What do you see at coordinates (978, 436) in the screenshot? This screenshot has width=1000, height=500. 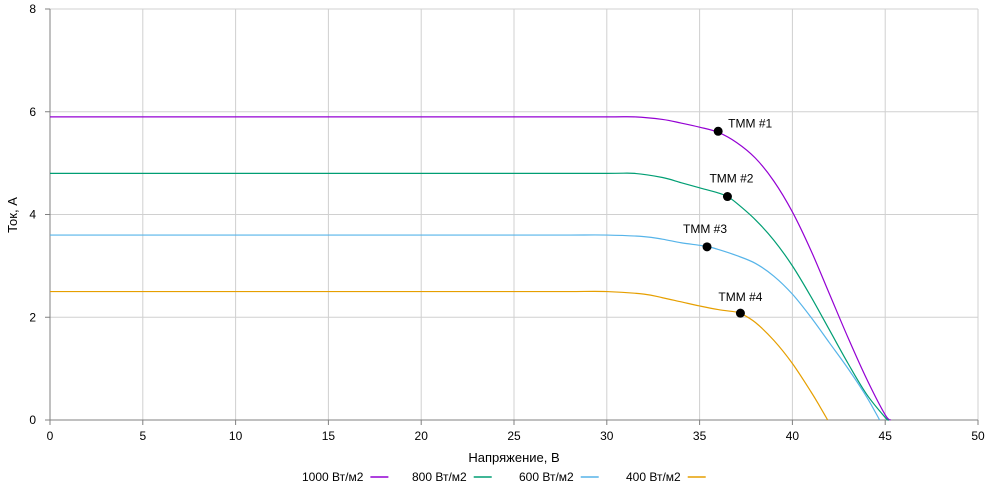 I see `x-tick-label: 50` at bounding box center [978, 436].